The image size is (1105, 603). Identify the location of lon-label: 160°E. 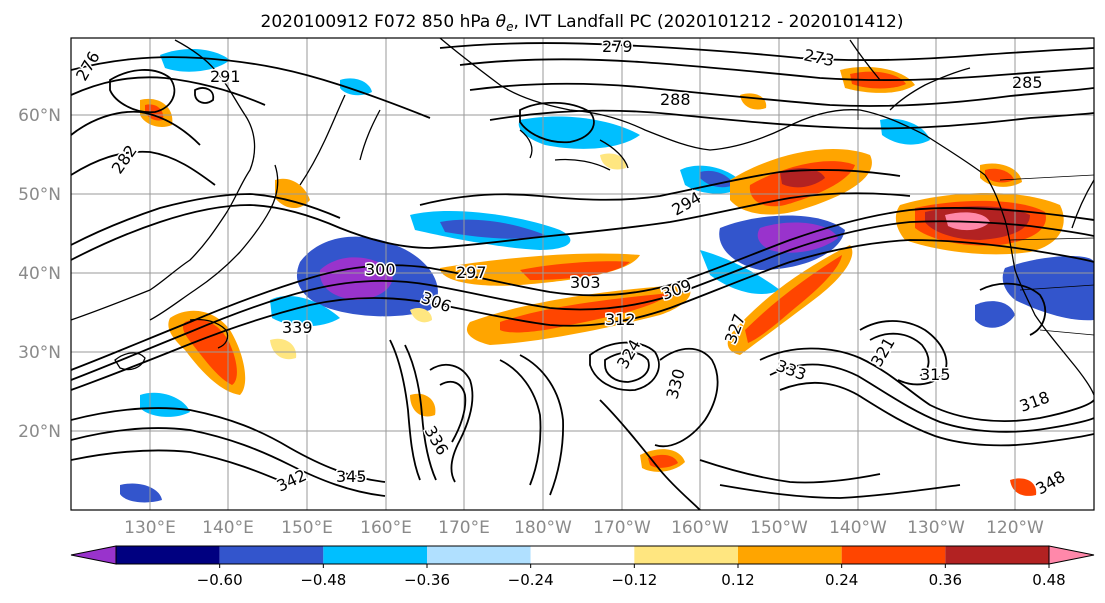
(386, 528).